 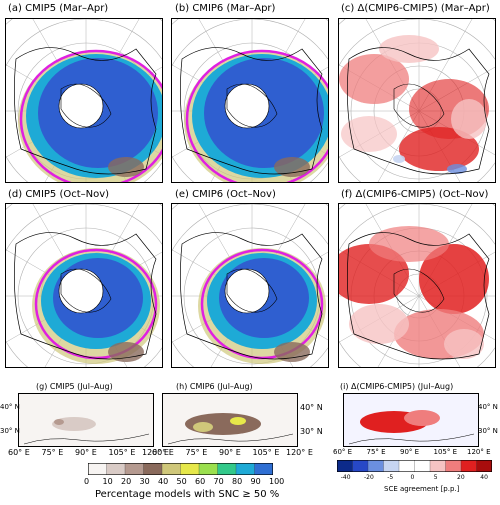 I want to click on colorbar-tick-label: -20, so click(x=369, y=477).